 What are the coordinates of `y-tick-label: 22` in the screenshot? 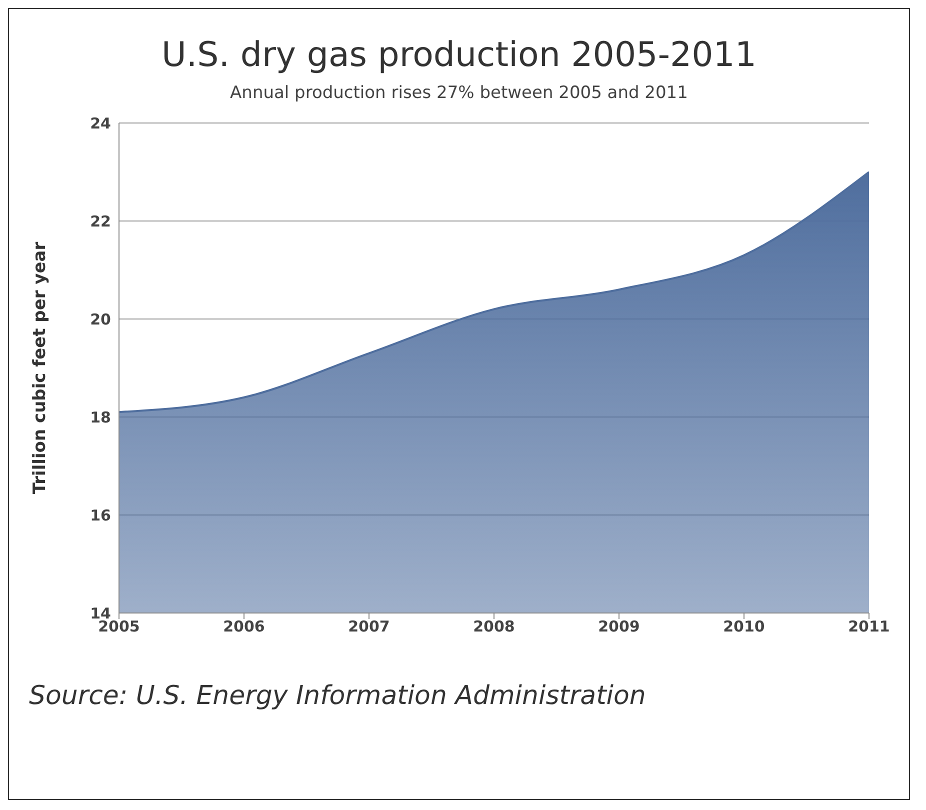 It's located at (100, 221).